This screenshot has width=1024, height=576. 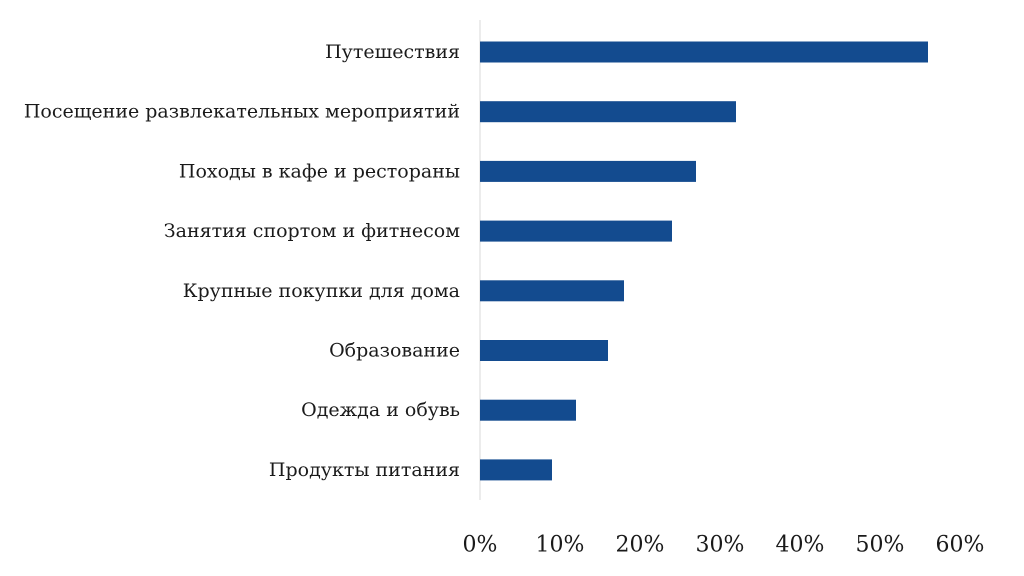 What do you see at coordinates (319, 171) in the screenshot?
I see `category-label-3: Походы в кафе и рестораны` at bounding box center [319, 171].